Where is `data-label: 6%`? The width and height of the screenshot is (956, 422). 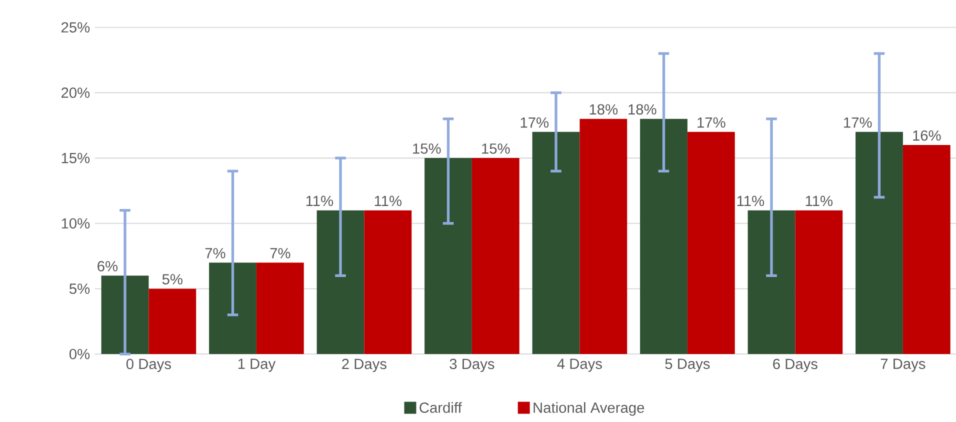 data-label: 6% is located at coordinates (108, 266).